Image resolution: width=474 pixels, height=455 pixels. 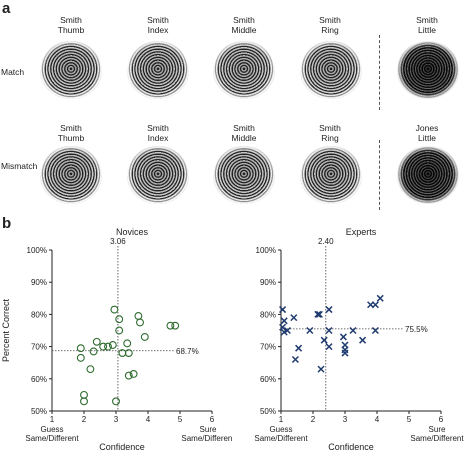 What do you see at coordinates (71, 133) in the screenshot?
I see `caption-mismatch-1: Smith Thumb` at bounding box center [71, 133].